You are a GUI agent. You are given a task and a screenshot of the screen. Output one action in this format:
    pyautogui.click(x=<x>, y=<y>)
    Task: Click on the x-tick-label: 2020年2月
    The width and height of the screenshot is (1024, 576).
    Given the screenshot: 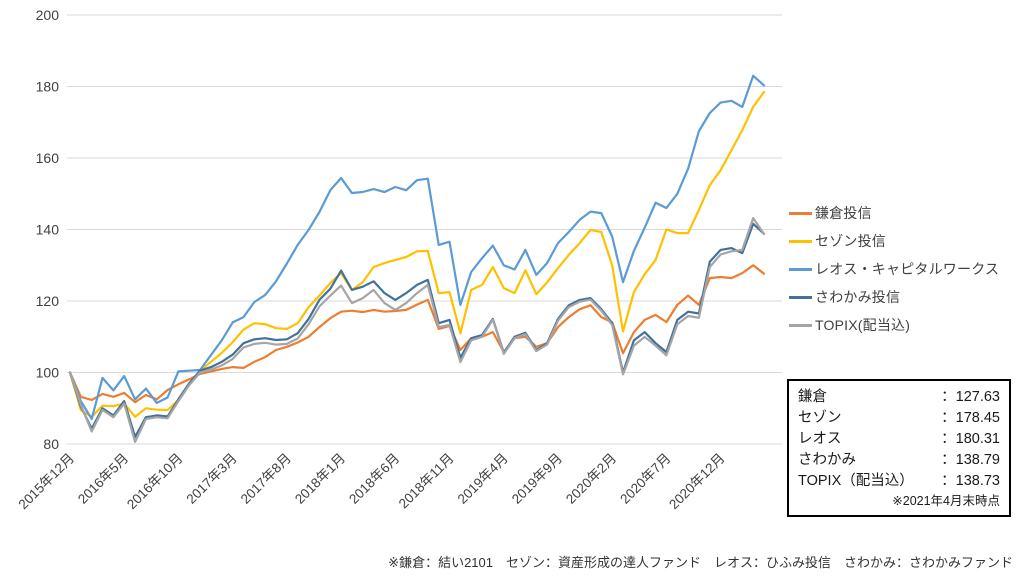 What is the action you would take?
    pyautogui.click(x=591, y=479)
    